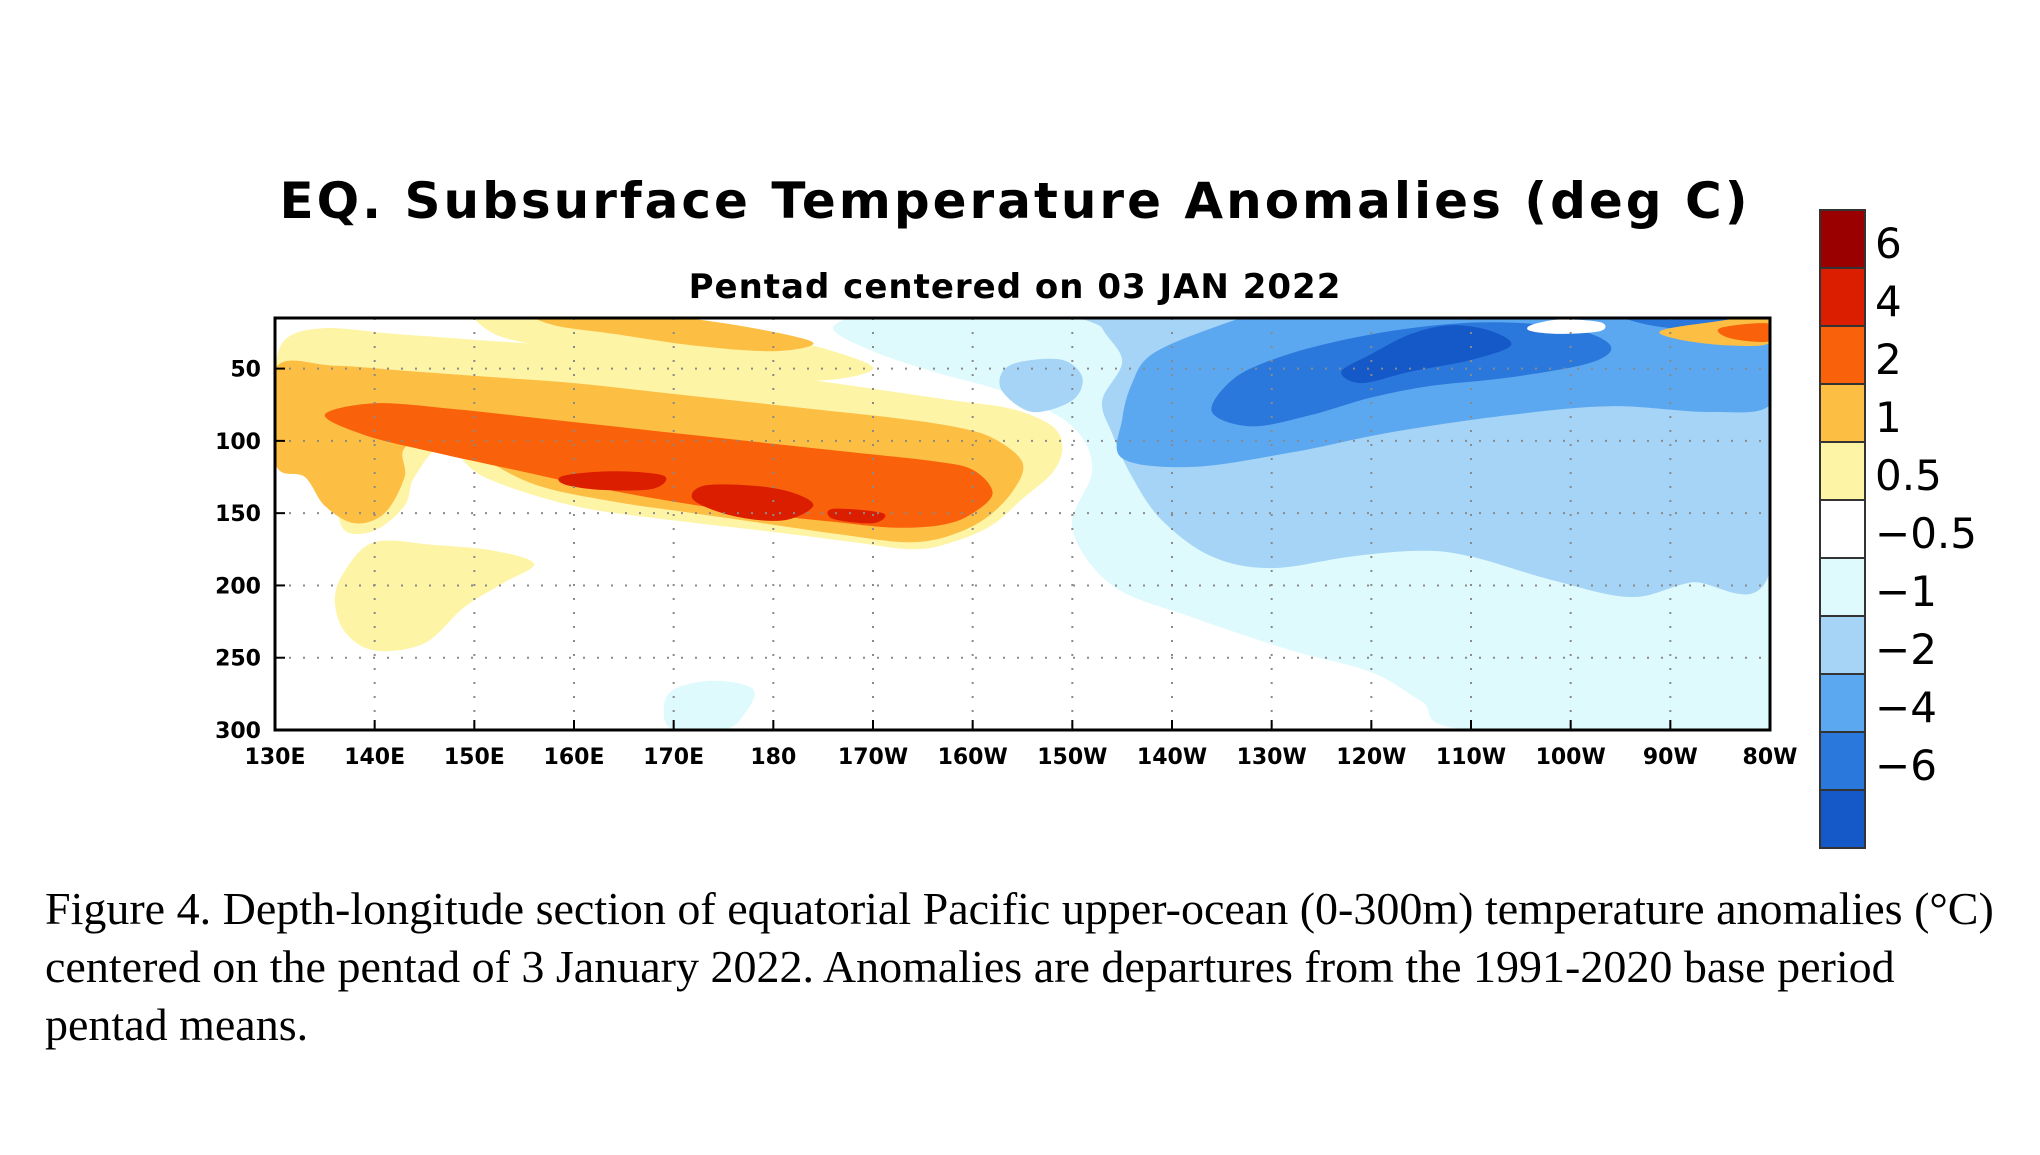 The width and height of the screenshot is (2040, 1155). Describe the element at coordinates (873, 757) in the screenshot. I see `x-tick-label: 170W` at that location.